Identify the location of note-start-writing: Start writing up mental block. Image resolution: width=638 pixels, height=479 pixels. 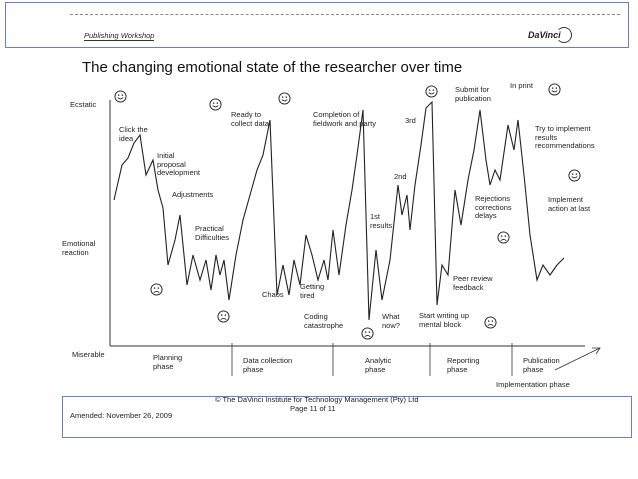
(444, 320).